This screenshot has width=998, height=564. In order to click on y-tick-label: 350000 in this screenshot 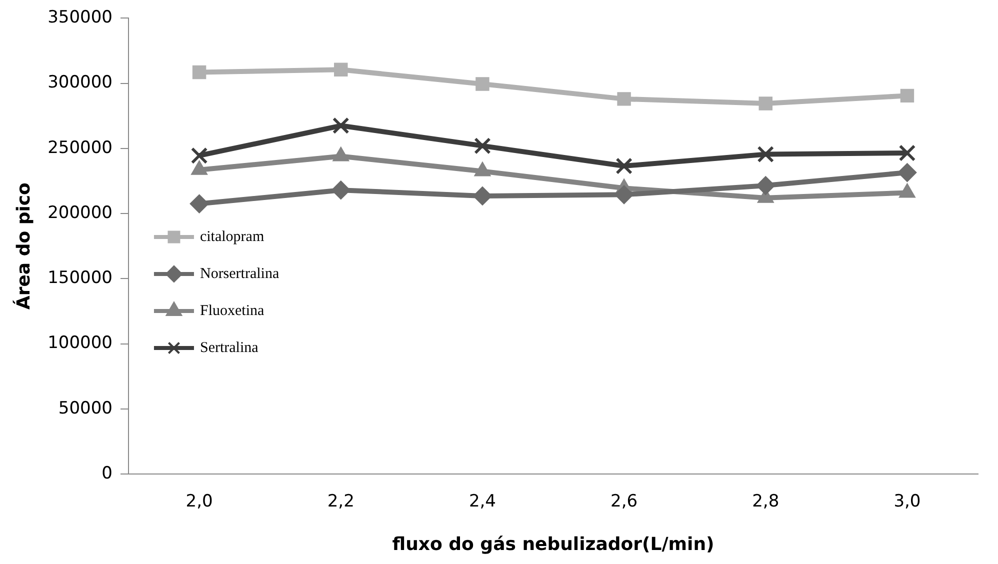, I will do `click(80, 18)`.